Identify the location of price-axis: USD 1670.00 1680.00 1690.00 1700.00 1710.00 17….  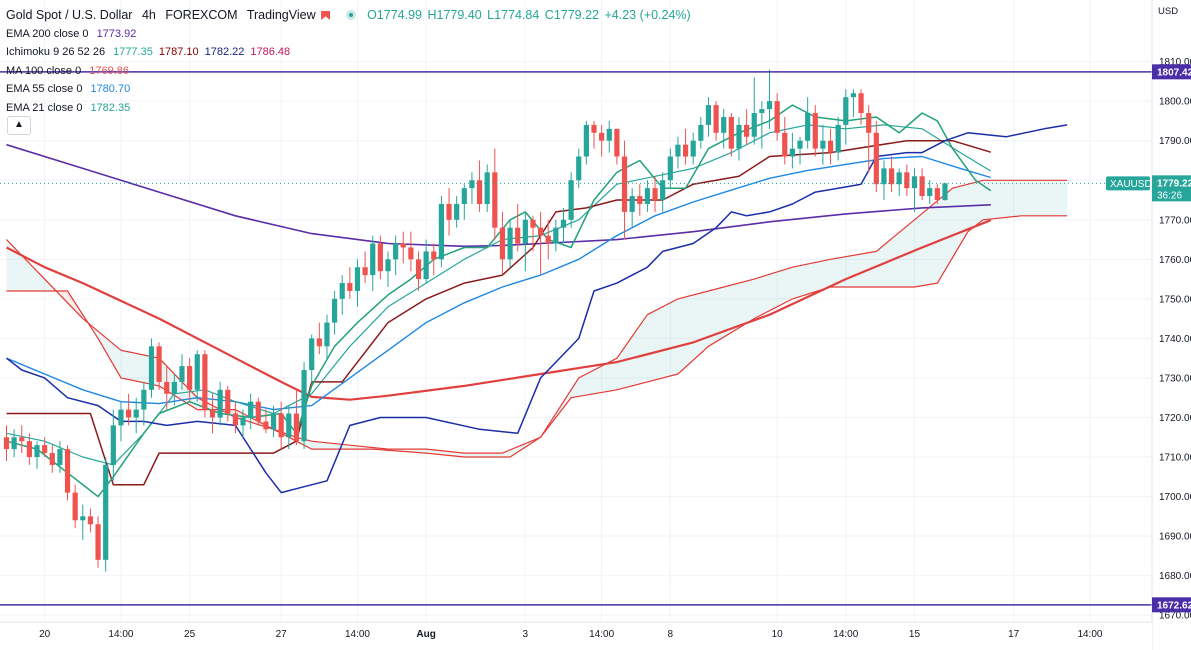
(1171, 325).